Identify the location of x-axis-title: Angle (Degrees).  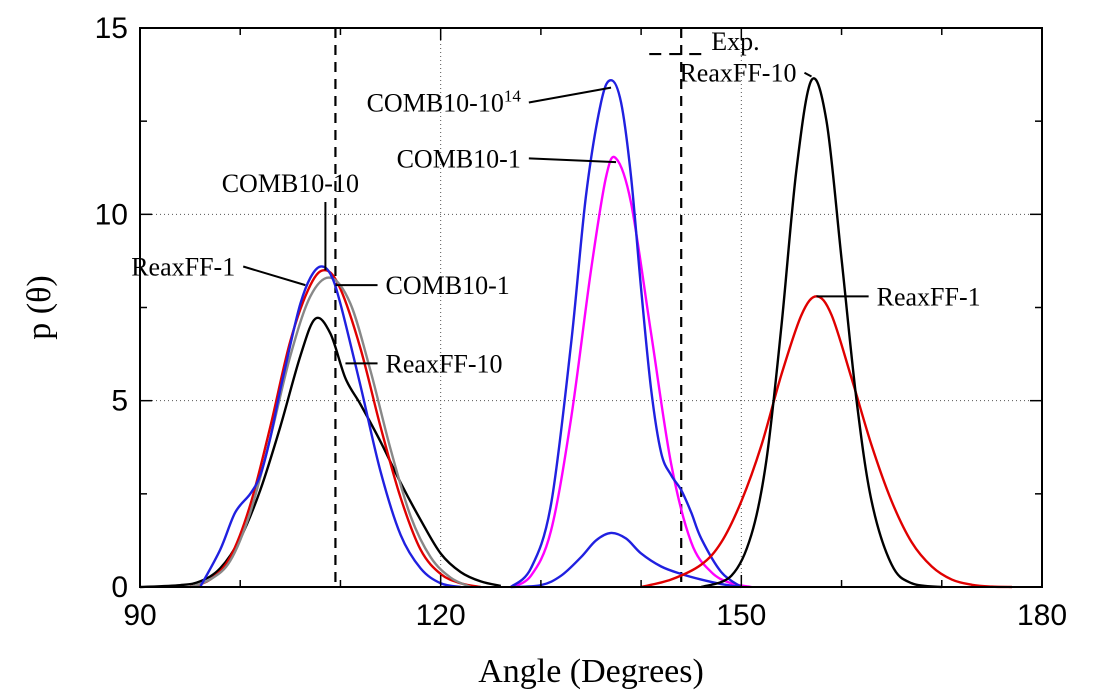
(591, 671).